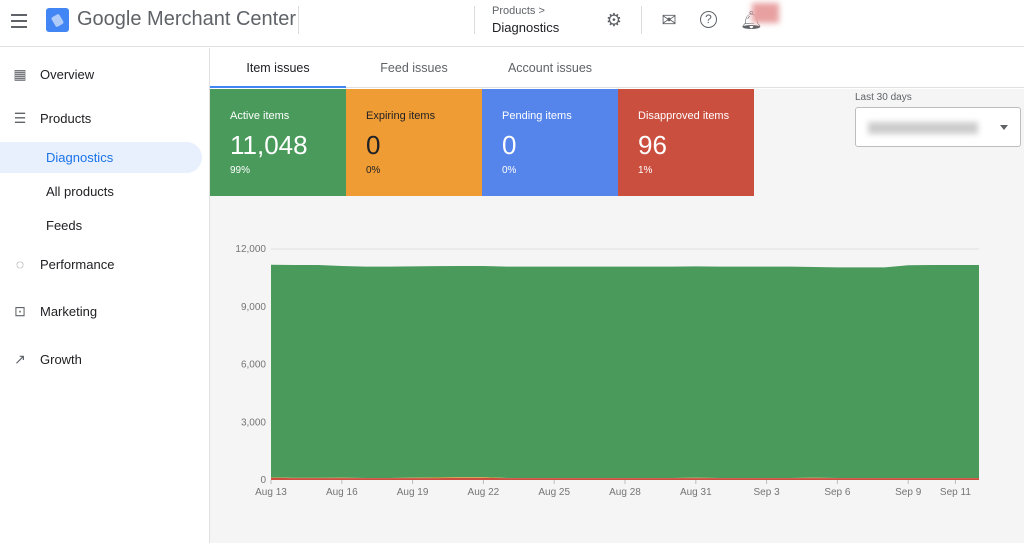 Image resolution: width=1024 pixels, height=559 pixels. I want to click on tab-account-issues: Account issues, so click(550, 68).